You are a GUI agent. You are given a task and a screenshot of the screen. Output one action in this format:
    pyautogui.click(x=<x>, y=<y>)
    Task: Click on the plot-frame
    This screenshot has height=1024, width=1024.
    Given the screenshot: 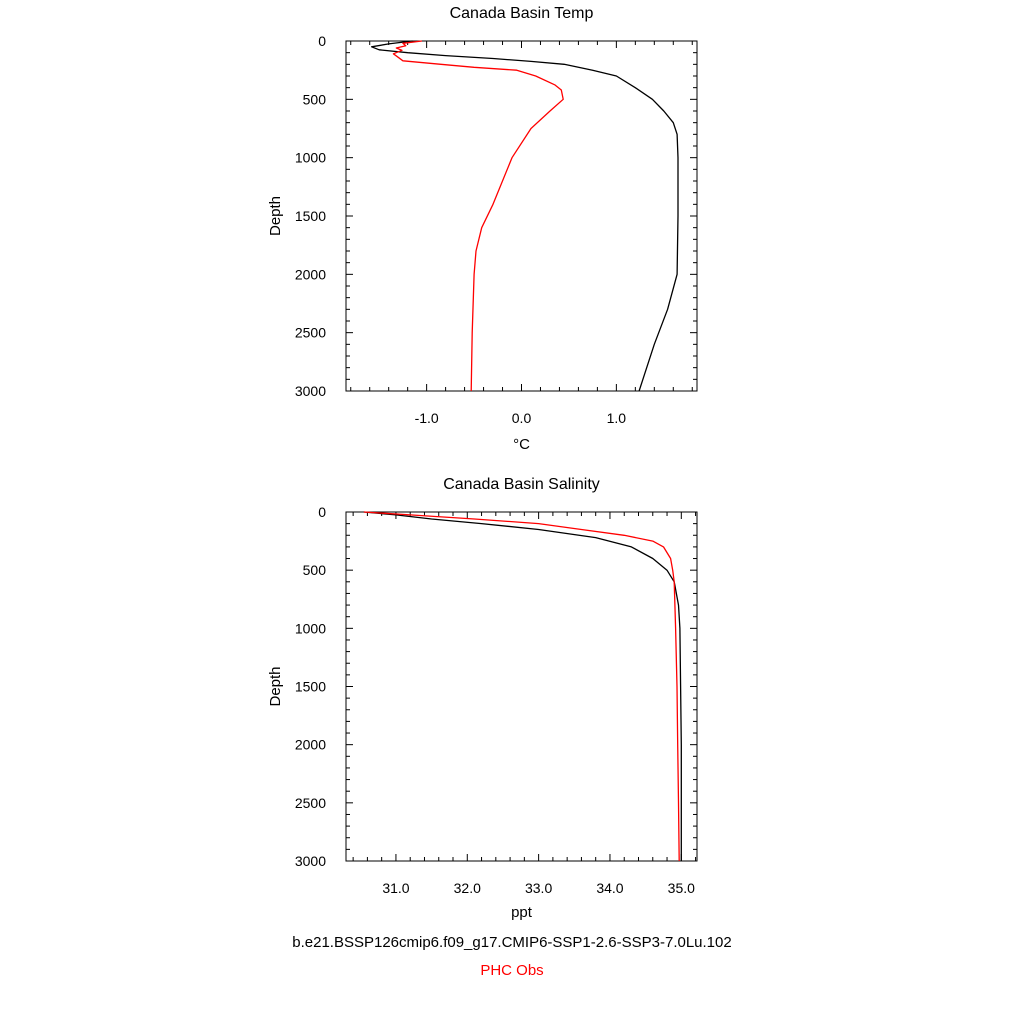 What is the action you would take?
    pyautogui.click(x=521, y=686)
    